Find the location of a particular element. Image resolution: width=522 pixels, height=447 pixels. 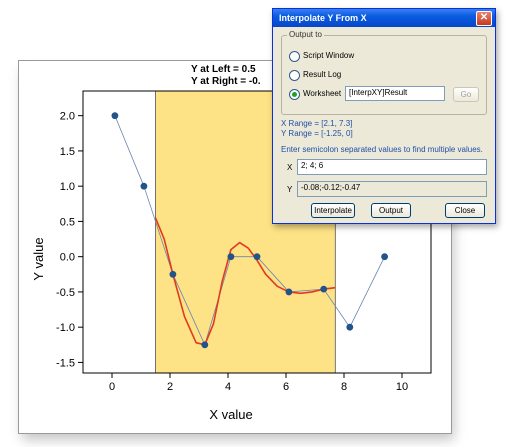

x-tick-label: 4 is located at coordinates (228, 387).